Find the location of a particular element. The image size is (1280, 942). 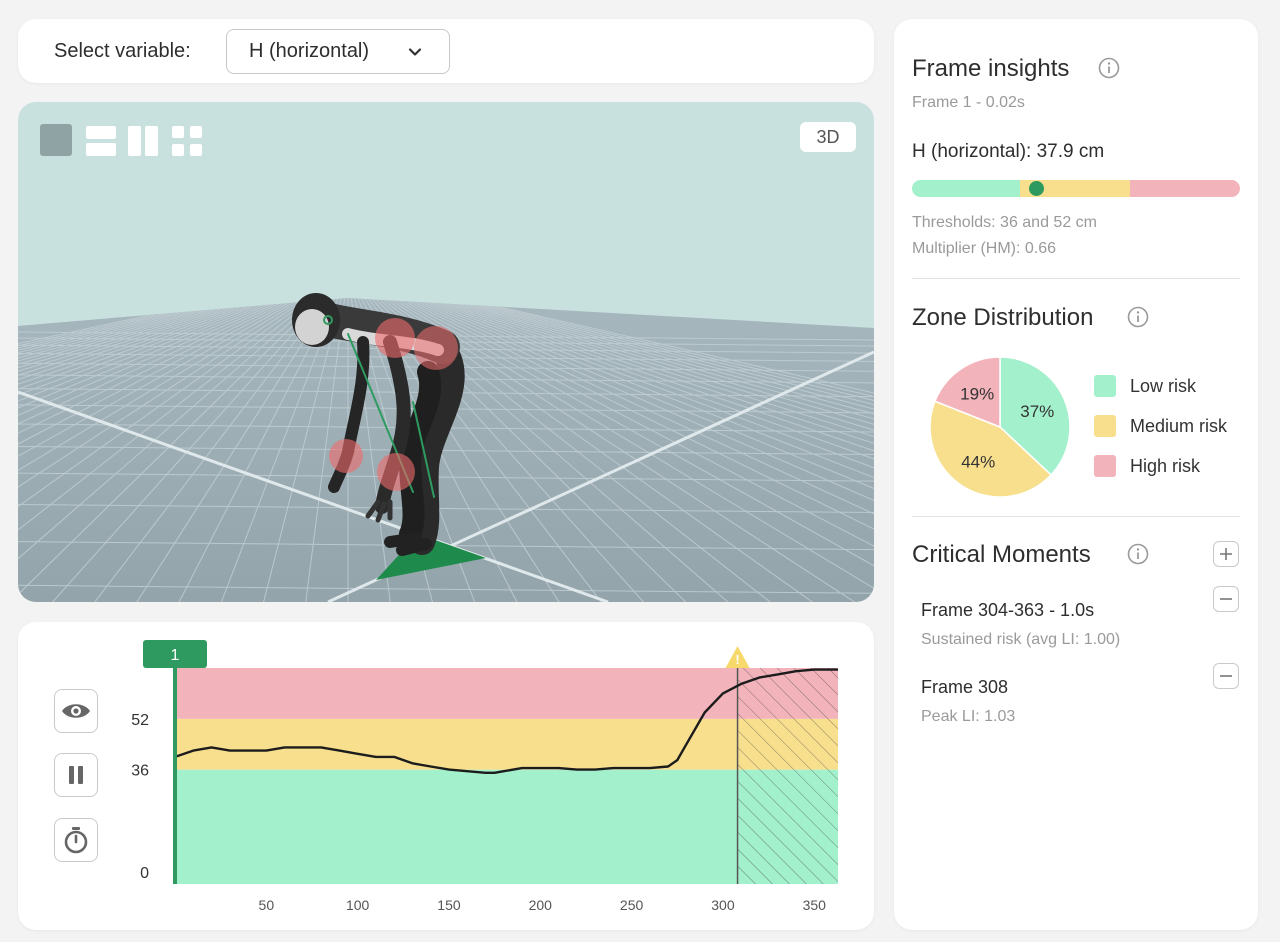

multiplier-text: Multiplier (HM): 0.66 is located at coordinates (984, 248).